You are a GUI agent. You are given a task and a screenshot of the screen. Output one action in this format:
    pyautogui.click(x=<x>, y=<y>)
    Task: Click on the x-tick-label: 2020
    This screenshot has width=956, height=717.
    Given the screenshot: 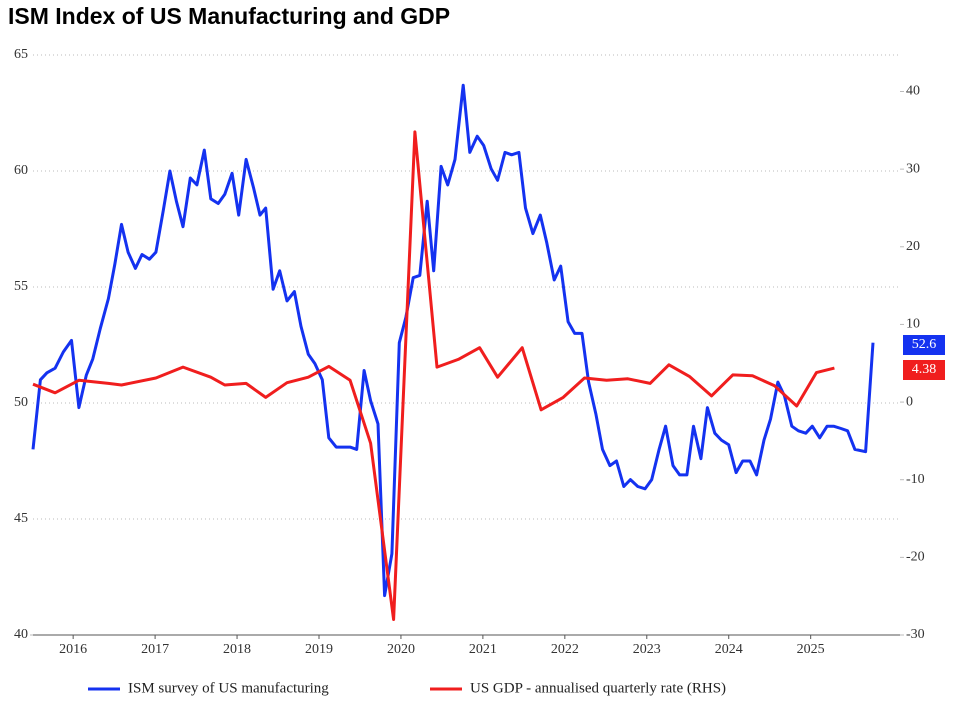 What is the action you would take?
    pyautogui.click(x=401, y=649)
    